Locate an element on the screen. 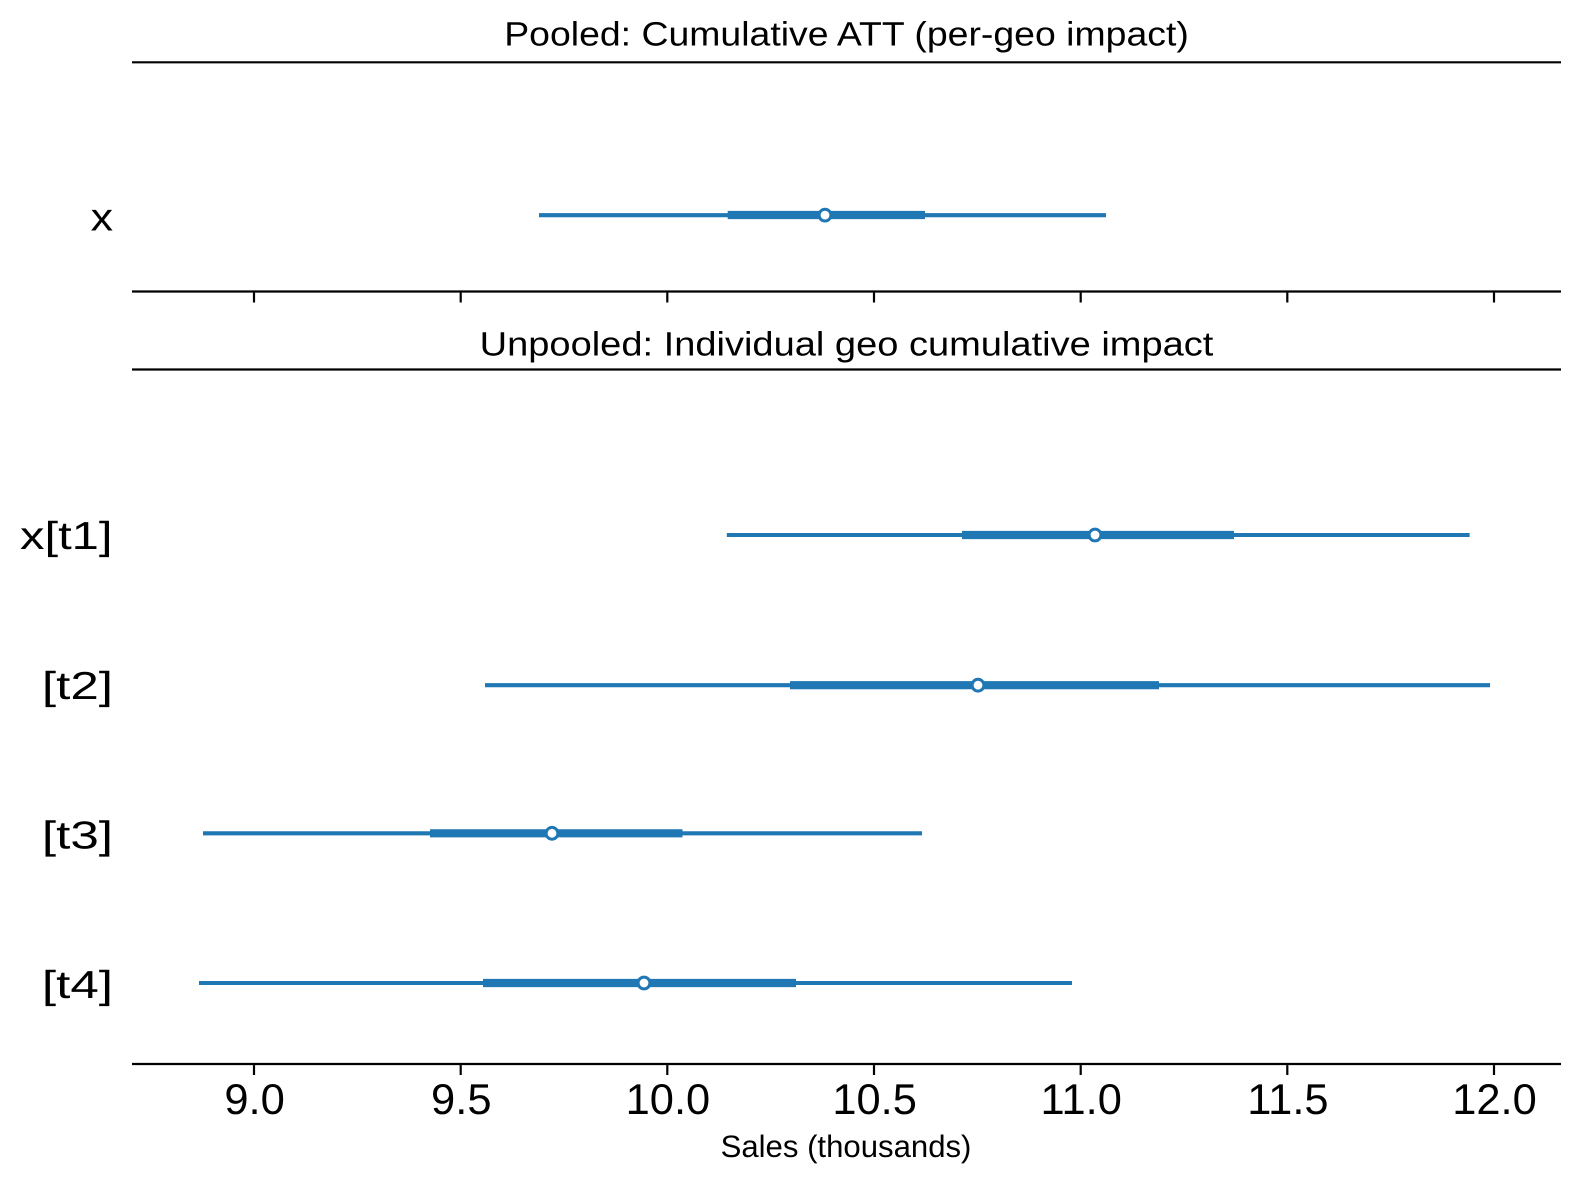 This screenshot has height=1186, width=1580. svg-text: 12.0 is located at coordinates (1494, 1100).